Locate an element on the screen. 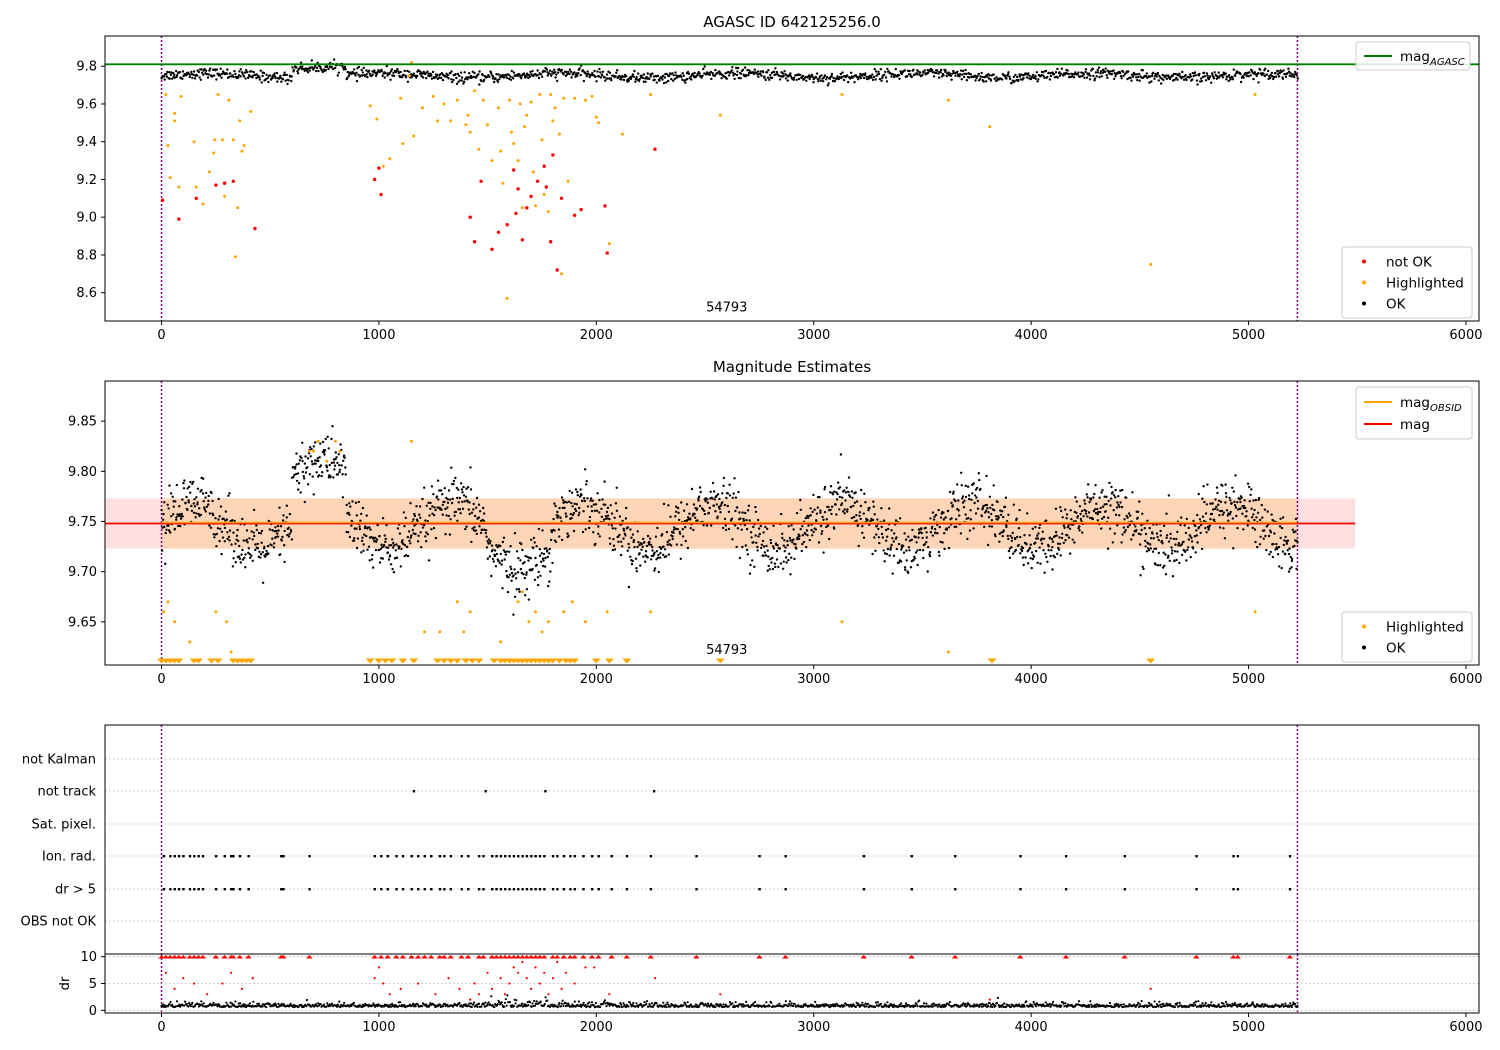  panel-2-upper-legend-subscript: OBSID is located at coordinates (1446, 408).